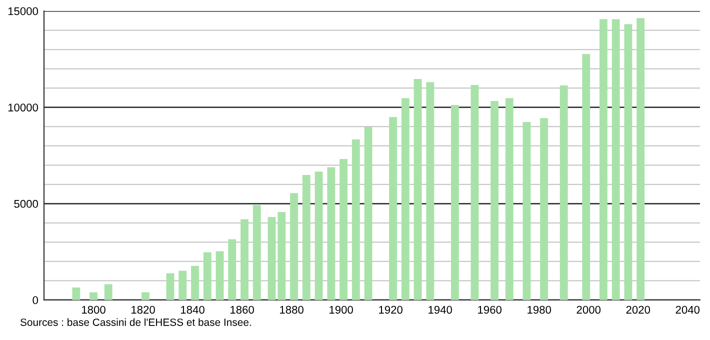  Describe the element at coordinates (638, 310) in the screenshot. I see `x-tick-label: 2020` at that location.